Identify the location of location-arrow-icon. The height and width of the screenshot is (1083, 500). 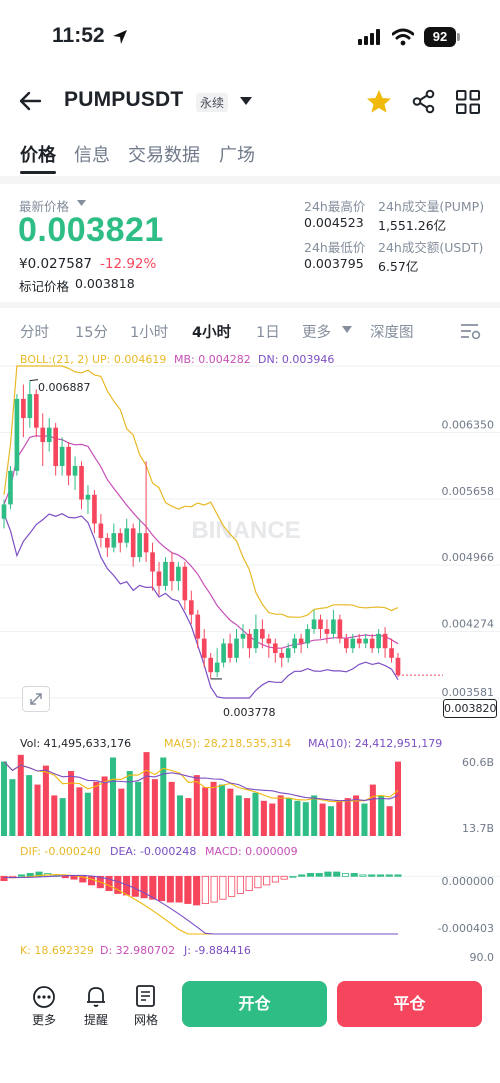
(120, 37).